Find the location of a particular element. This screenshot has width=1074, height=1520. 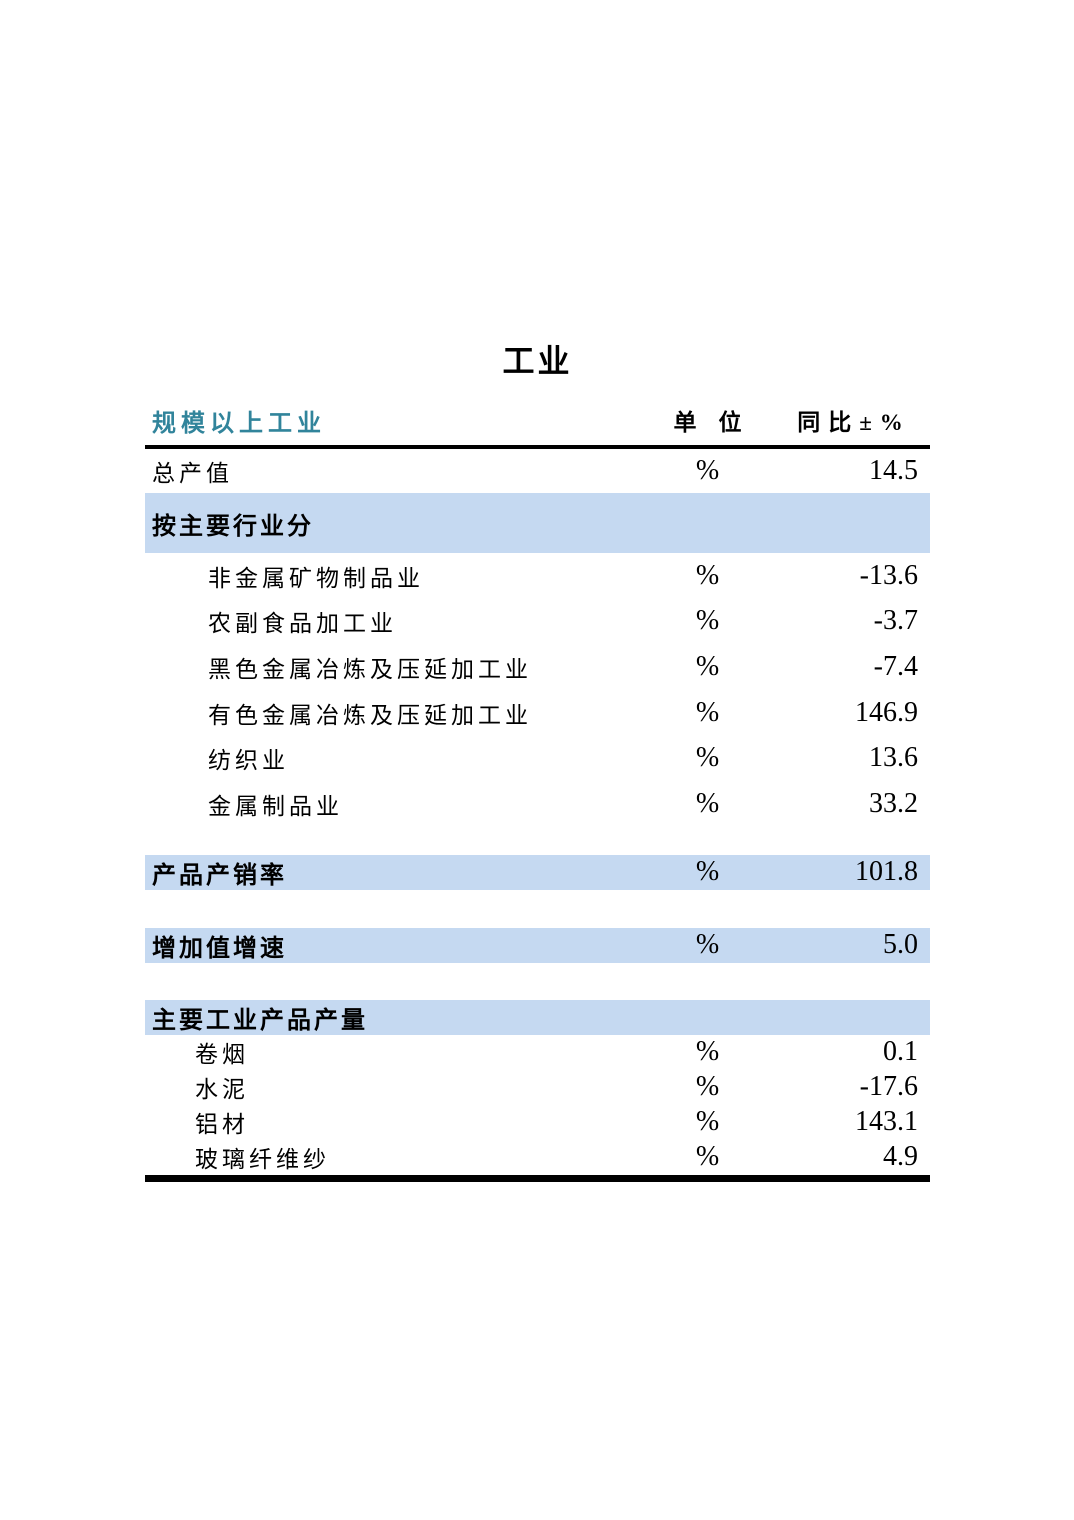

section-header-row: 产品产销率 % 101.8 is located at coordinates (537, 872).